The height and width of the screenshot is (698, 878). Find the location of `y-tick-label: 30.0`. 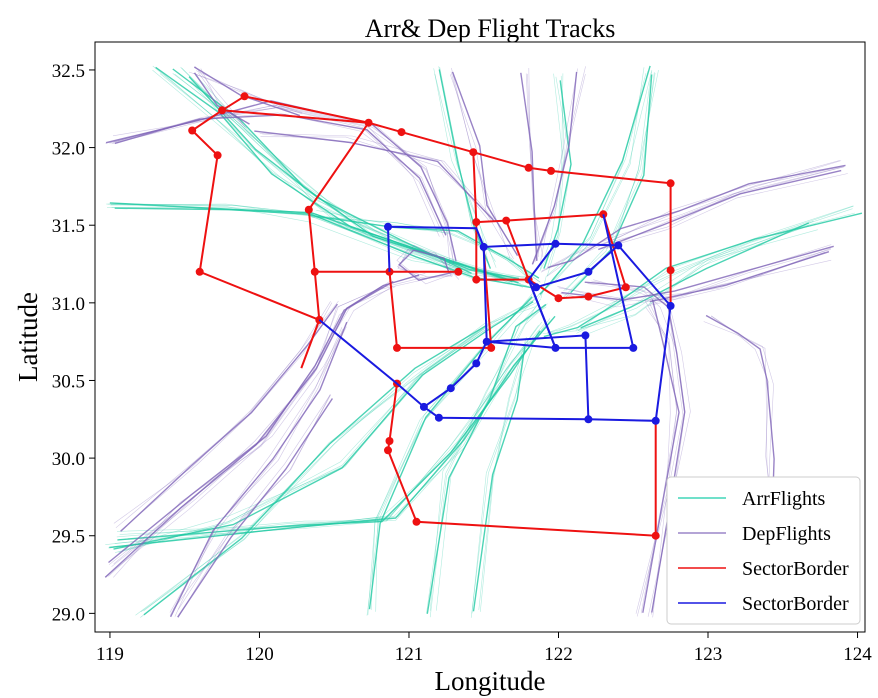

y-tick-label: 30.0 is located at coordinates (68, 459).